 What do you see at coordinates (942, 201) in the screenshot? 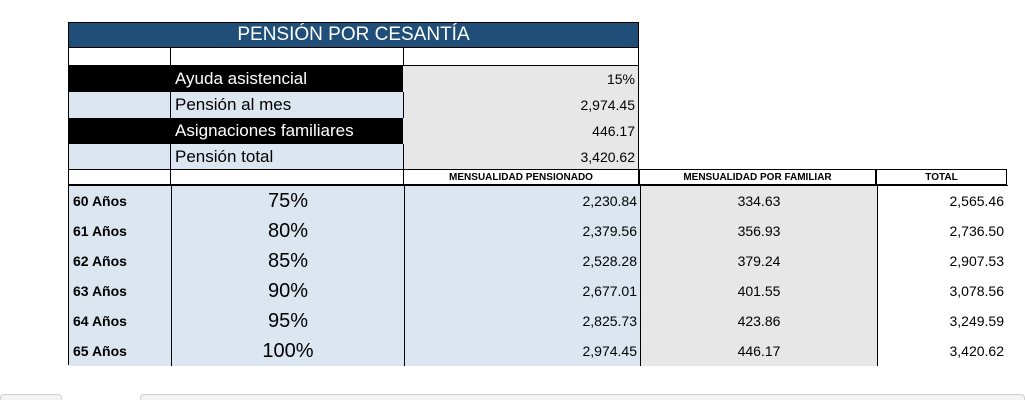
I see `row-total: 2,565.46` at bounding box center [942, 201].